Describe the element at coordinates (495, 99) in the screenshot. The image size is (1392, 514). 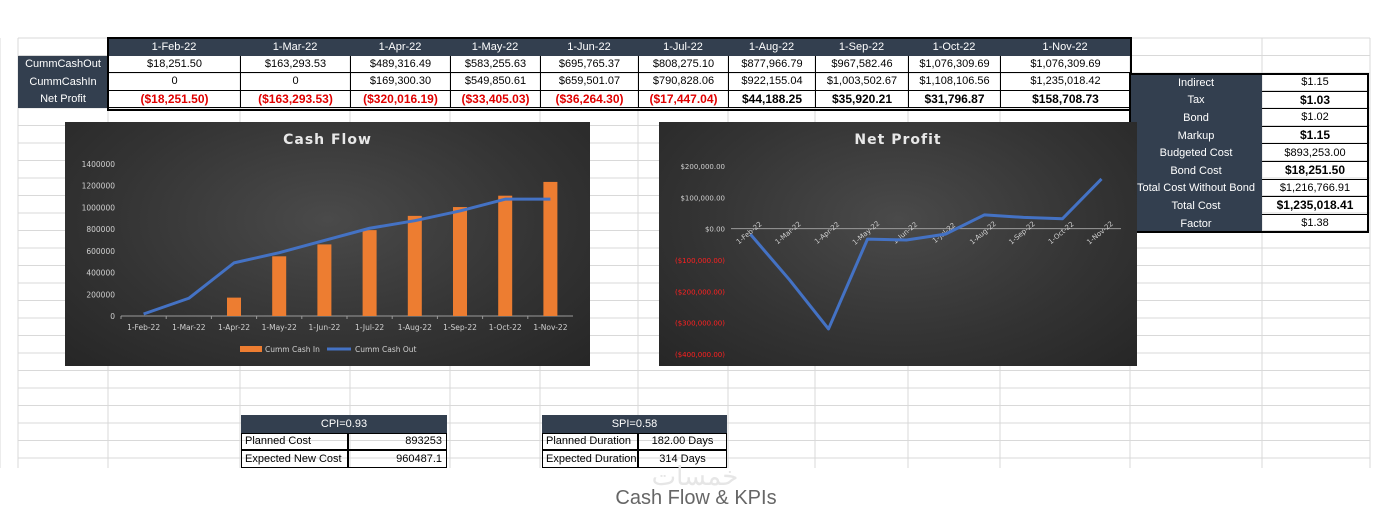
I see `table-cell-2-3: ($33,405.03)` at that location.